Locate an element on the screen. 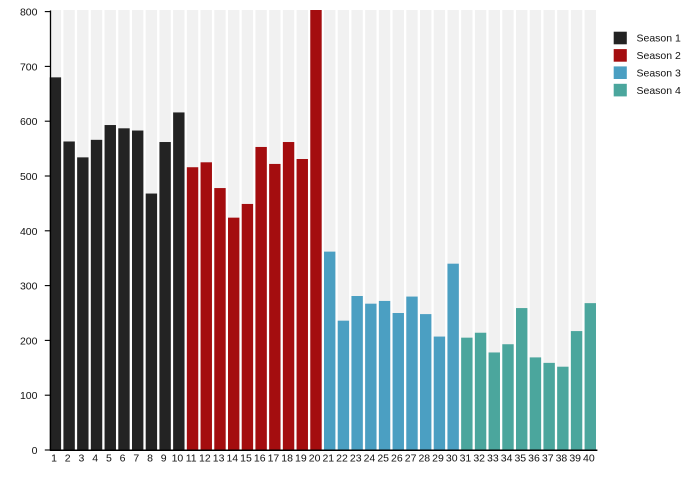 The image size is (696, 500). svg-text: 23 is located at coordinates (356, 459).